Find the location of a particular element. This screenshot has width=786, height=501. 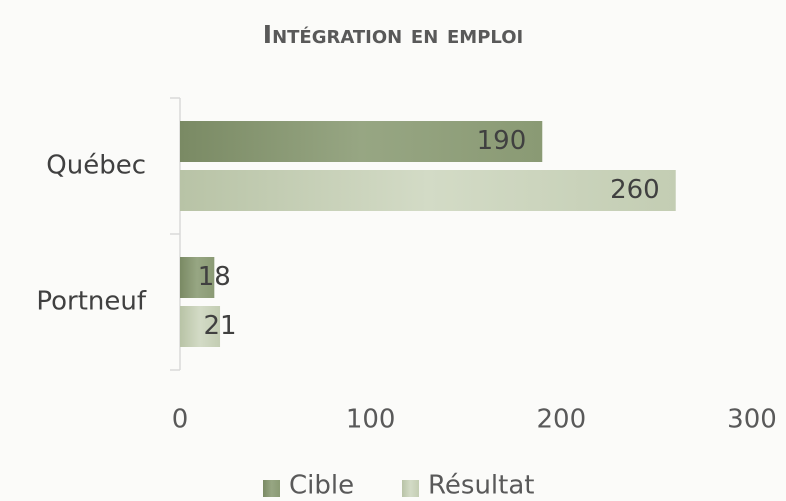

data-label: 21 is located at coordinates (219, 326).